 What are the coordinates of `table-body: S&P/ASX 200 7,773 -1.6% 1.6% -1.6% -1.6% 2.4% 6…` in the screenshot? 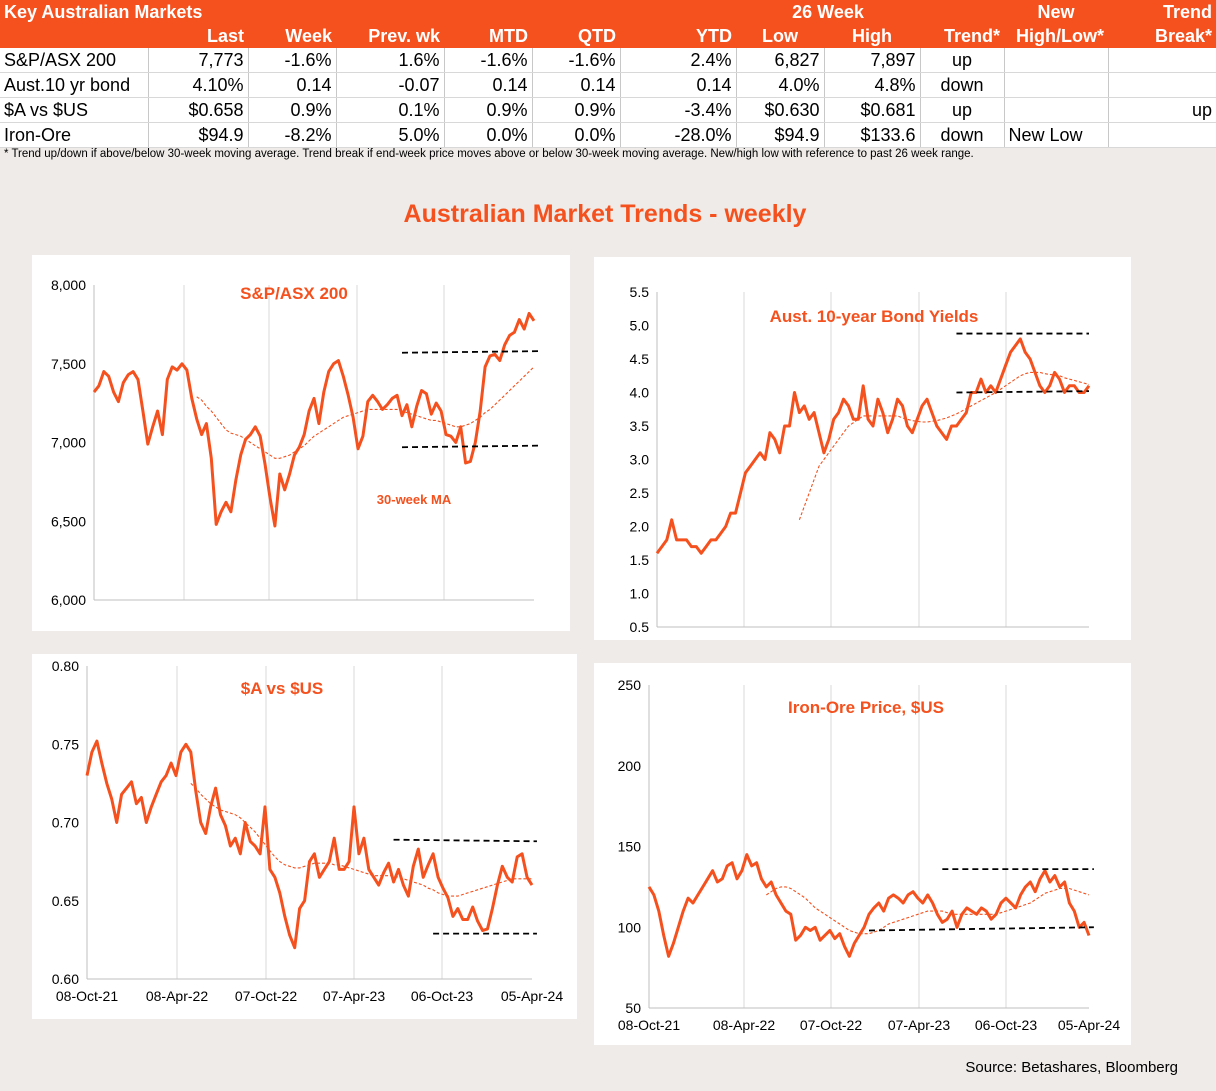 It's located at (608, 98).